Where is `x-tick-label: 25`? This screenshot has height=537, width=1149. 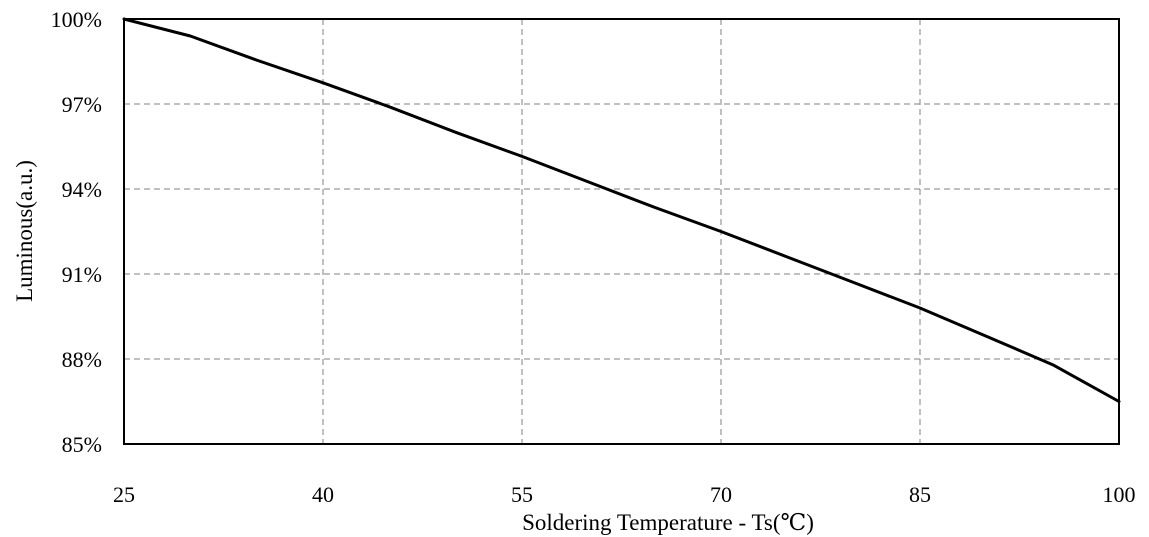 x-tick-label: 25 is located at coordinates (124, 494).